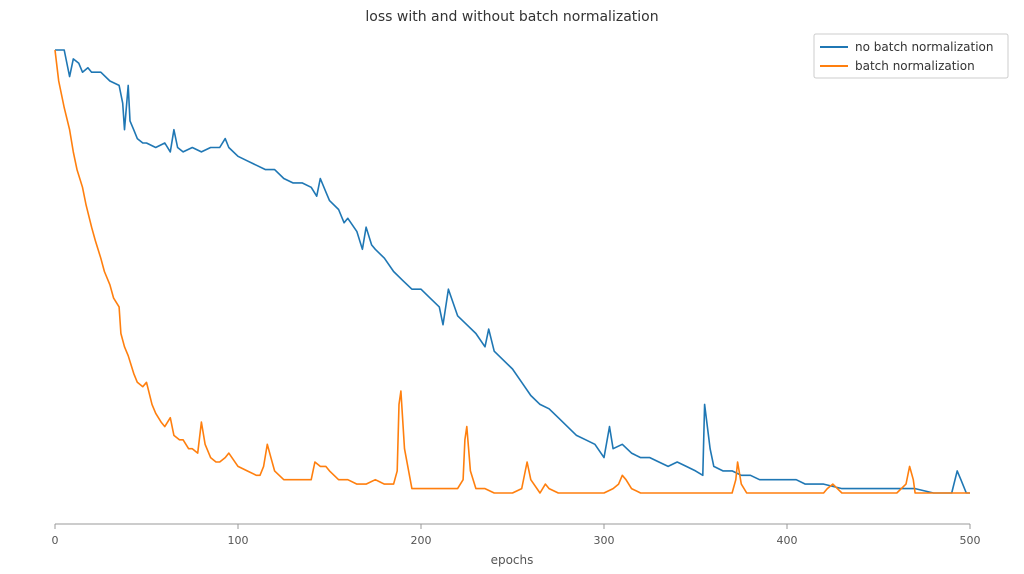 The width and height of the screenshot is (1024, 574). I want to click on x-tick-label: 100, so click(238, 540).